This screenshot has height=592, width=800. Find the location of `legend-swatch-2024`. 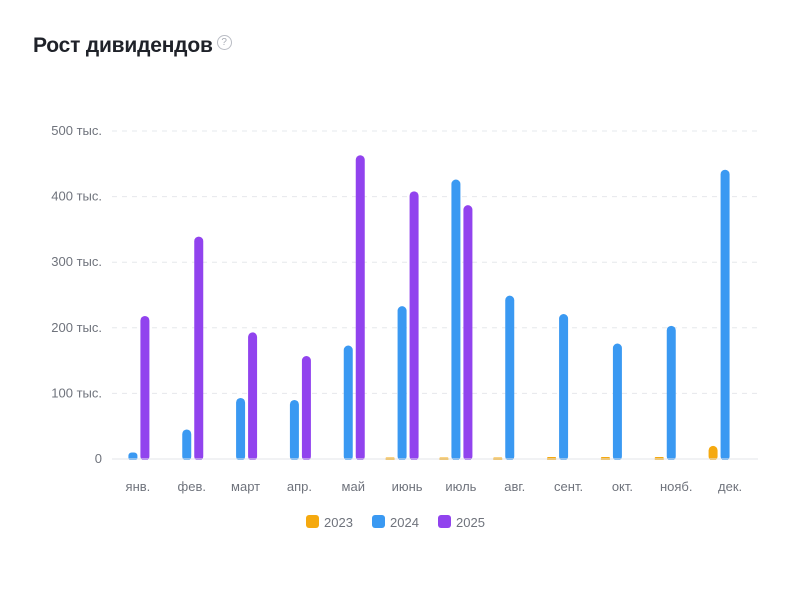

legend-swatch-2024 is located at coordinates (378, 521).